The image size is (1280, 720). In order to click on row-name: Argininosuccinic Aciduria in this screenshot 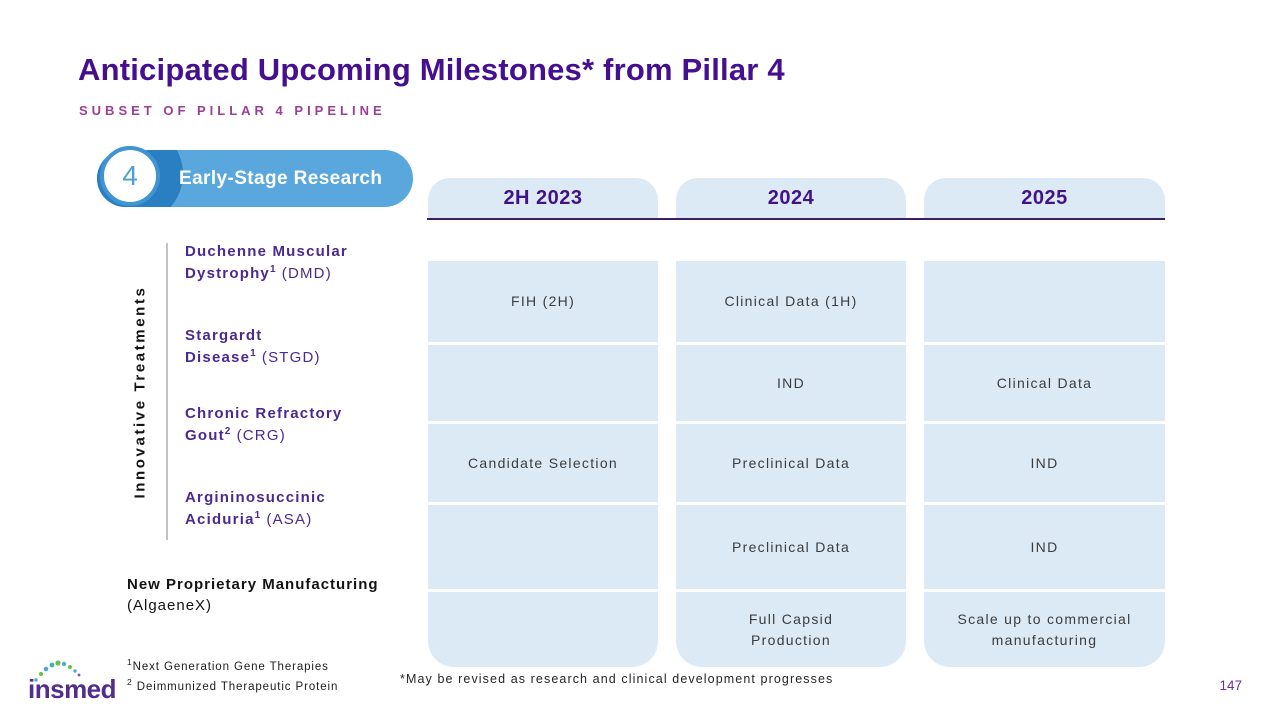, I will do `click(255, 508)`.